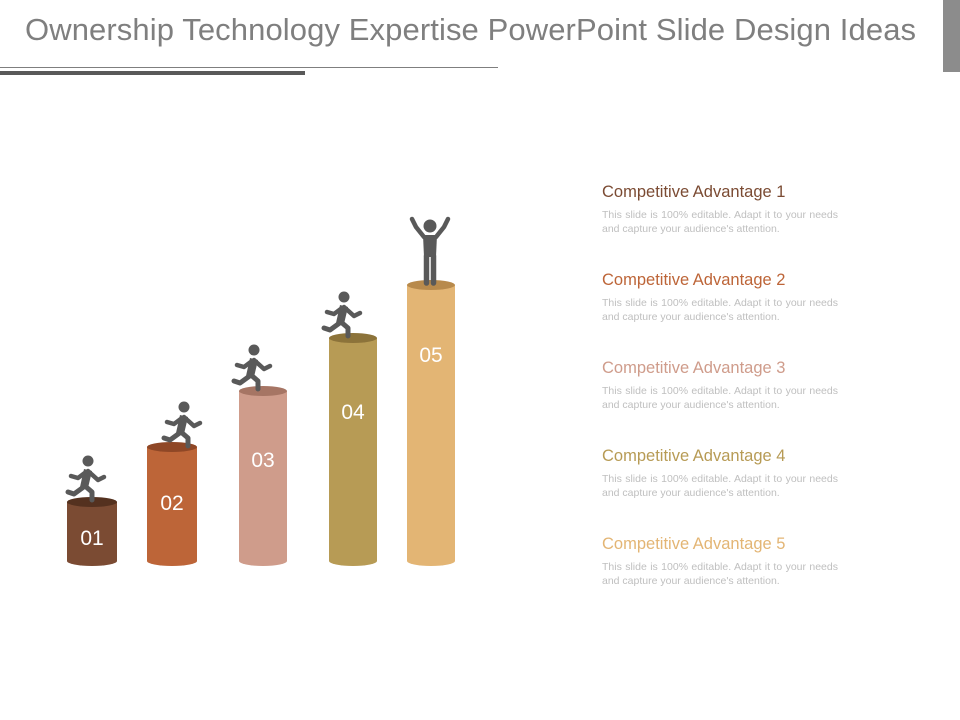 This screenshot has height=720, width=960. I want to click on advantage-title-3: Competitive Advantage 3, so click(694, 368).